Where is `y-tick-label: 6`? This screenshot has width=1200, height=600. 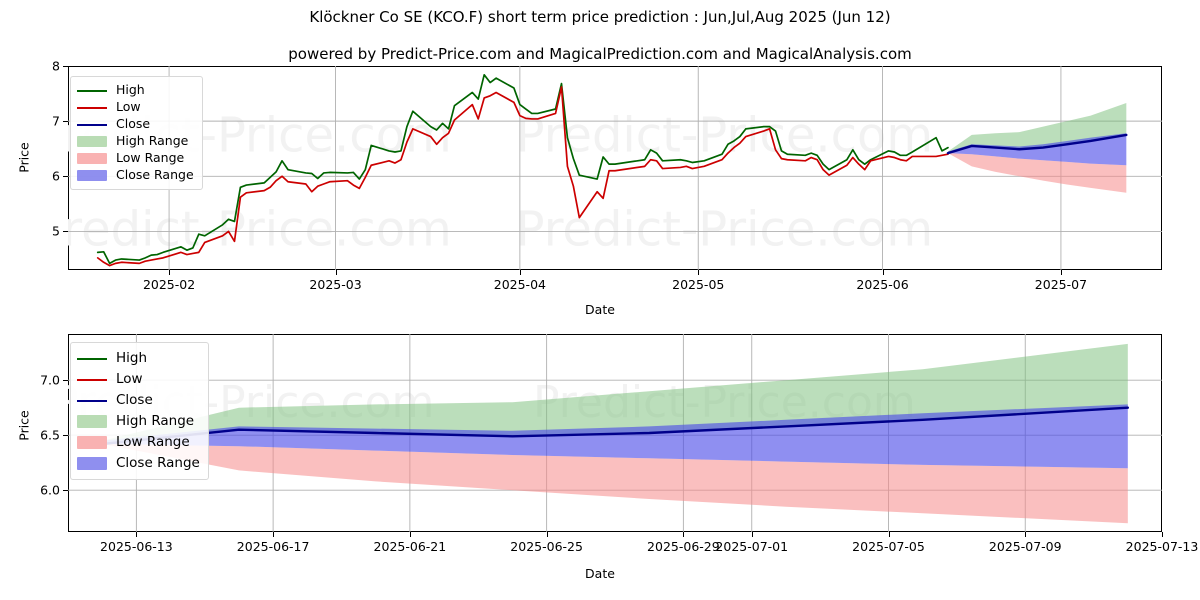
y-tick-label: 6 is located at coordinates (56, 176).